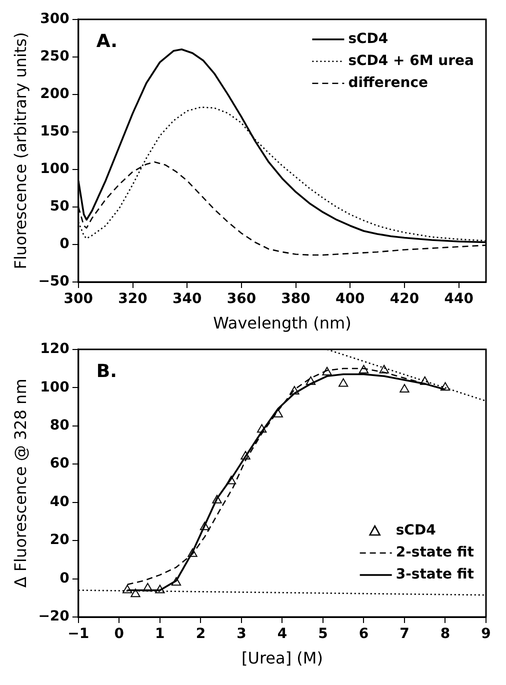 The width and height of the screenshot is (506, 685). What do you see at coordinates (20, 483) in the screenshot?
I see `y-axis-title: Δ Fluorescence @ 328 nm` at bounding box center [20, 483].